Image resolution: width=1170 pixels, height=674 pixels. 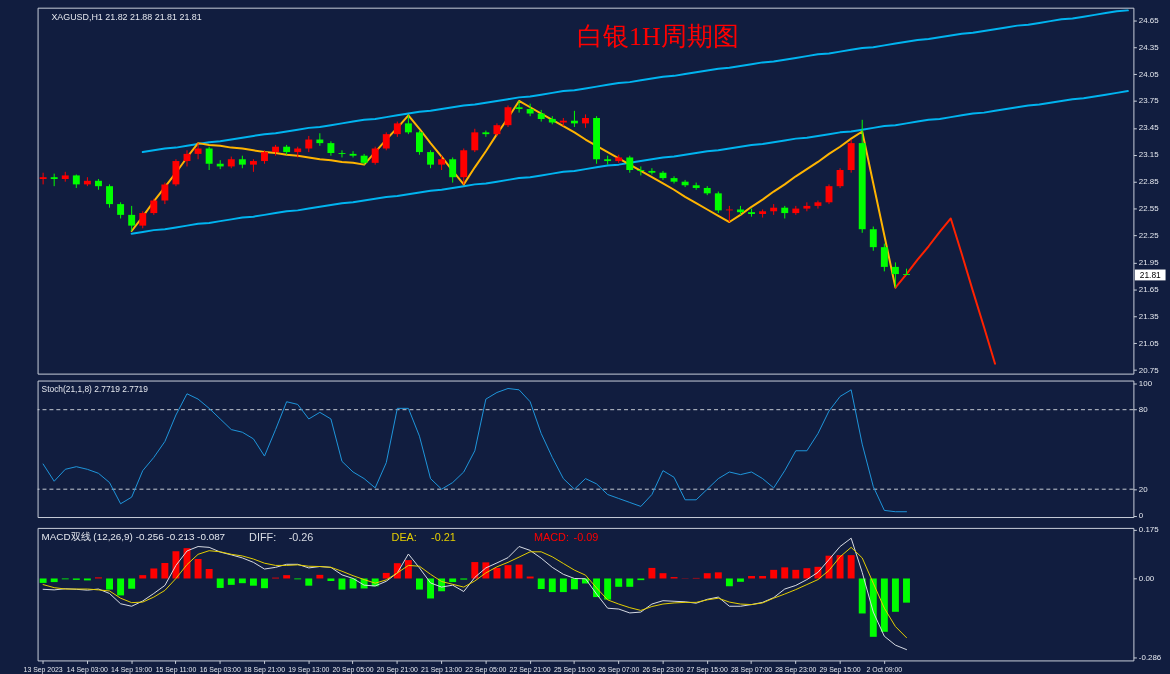 What do you see at coordinates (95, 389) in the screenshot?
I see `chart-title: Stoch(21,1,8) 2.7719 2.7719` at bounding box center [95, 389].